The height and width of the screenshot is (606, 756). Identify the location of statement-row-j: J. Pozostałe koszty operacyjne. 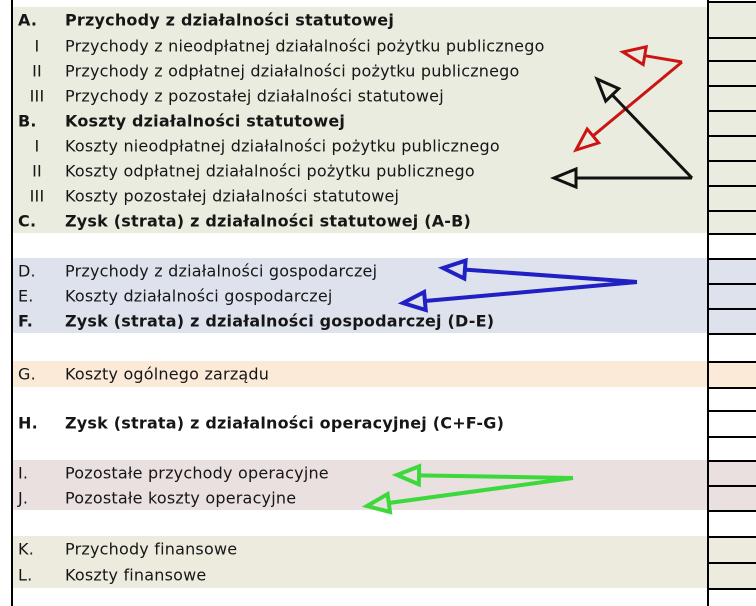
(360, 497).